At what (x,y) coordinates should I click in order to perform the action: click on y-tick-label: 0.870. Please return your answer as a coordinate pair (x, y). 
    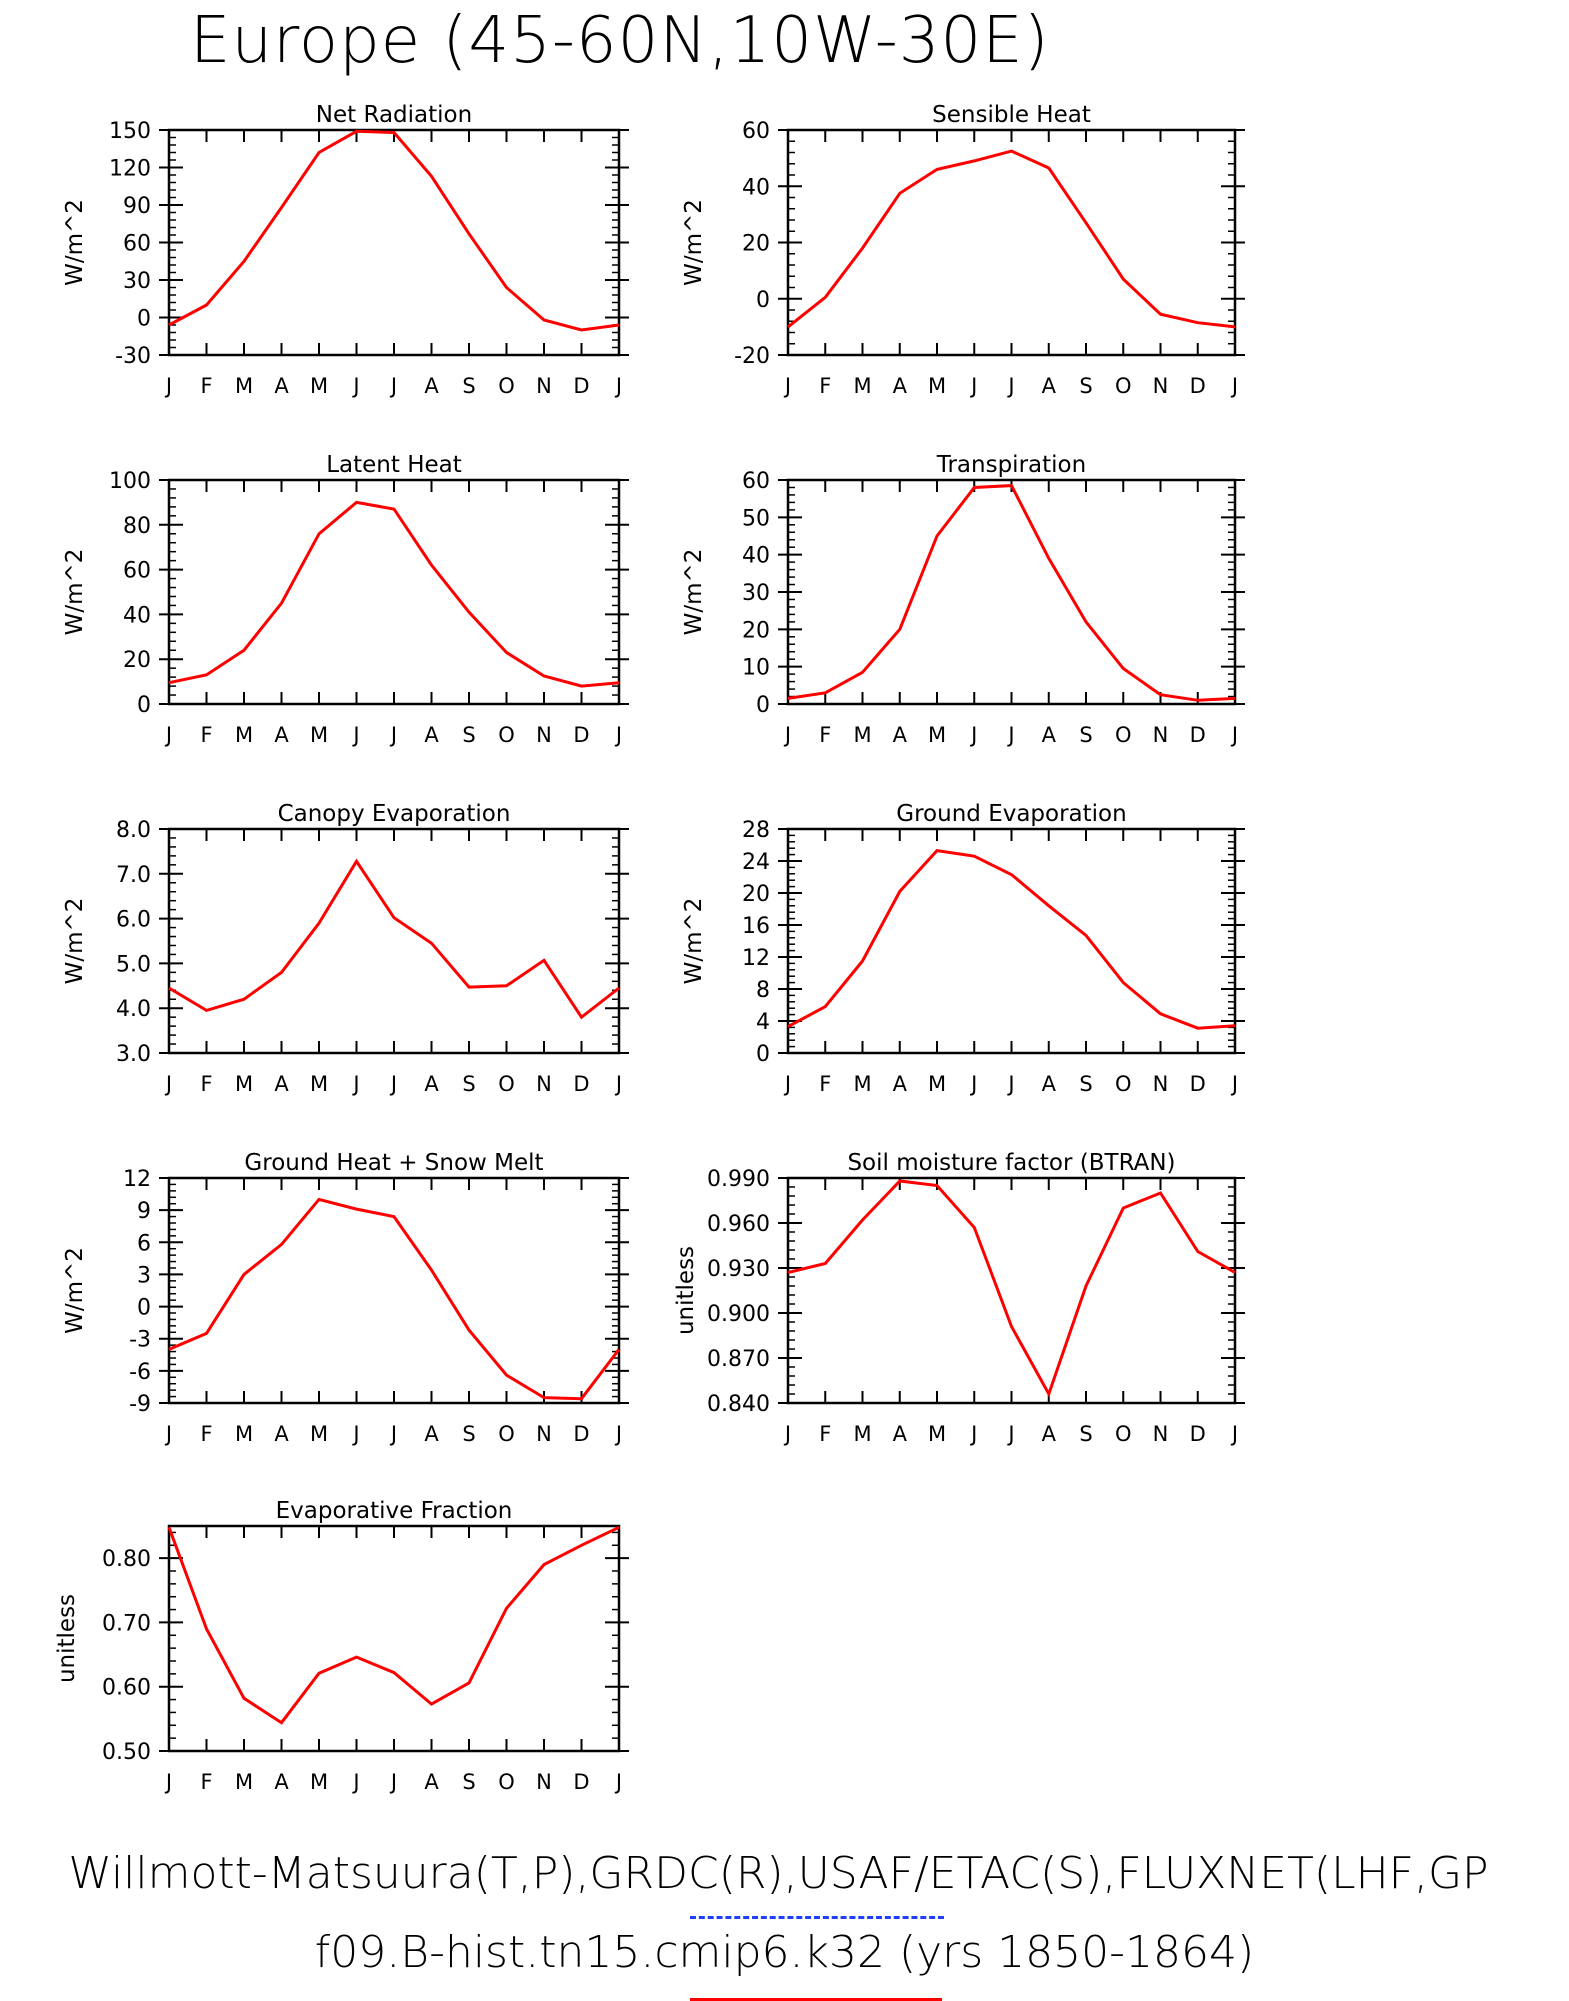
    Looking at the image, I should click on (738, 1359).